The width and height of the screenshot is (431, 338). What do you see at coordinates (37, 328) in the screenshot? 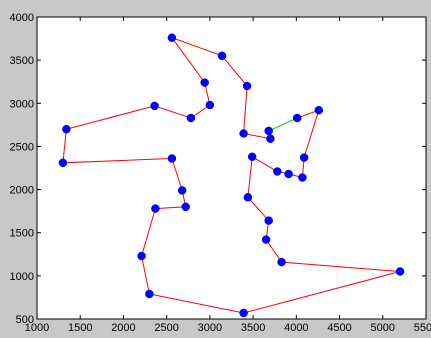
I see `x-tick-label: 1000` at bounding box center [37, 328].